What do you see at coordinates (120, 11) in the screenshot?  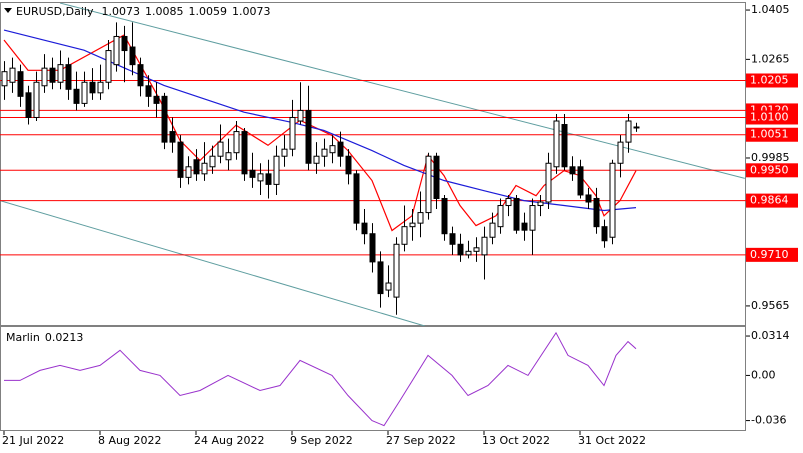 I see `open: 1.0073` at bounding box center [120, 11].